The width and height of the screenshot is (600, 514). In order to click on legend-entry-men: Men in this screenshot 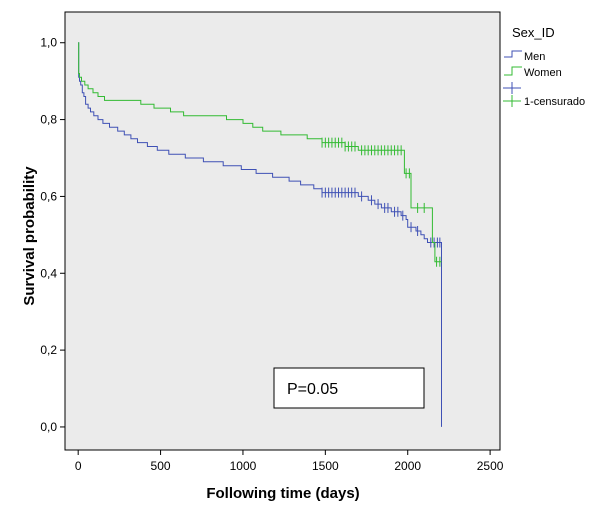, I will do `click(524, 56)`.